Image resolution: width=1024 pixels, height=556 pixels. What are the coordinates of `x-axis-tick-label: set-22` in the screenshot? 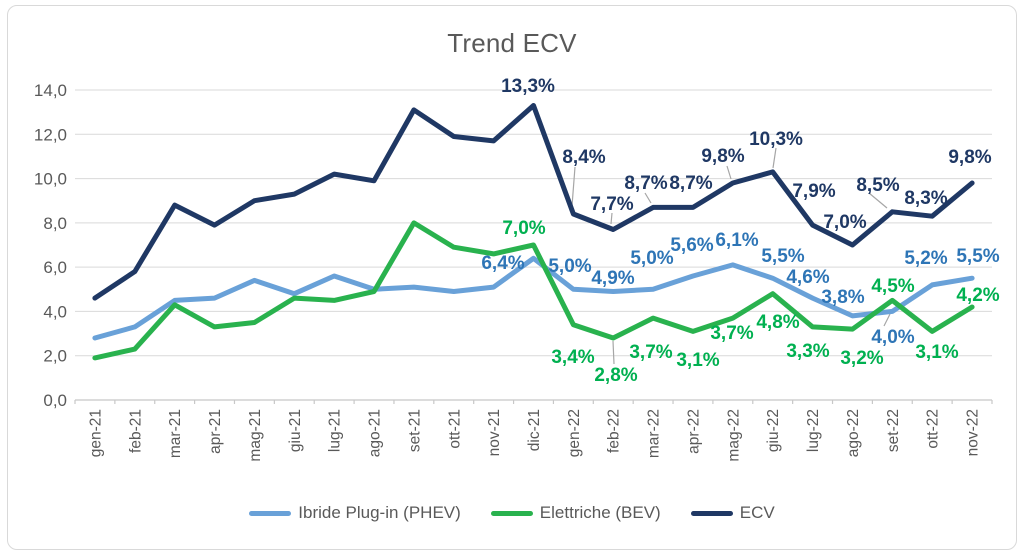 It's located at (893, 430).